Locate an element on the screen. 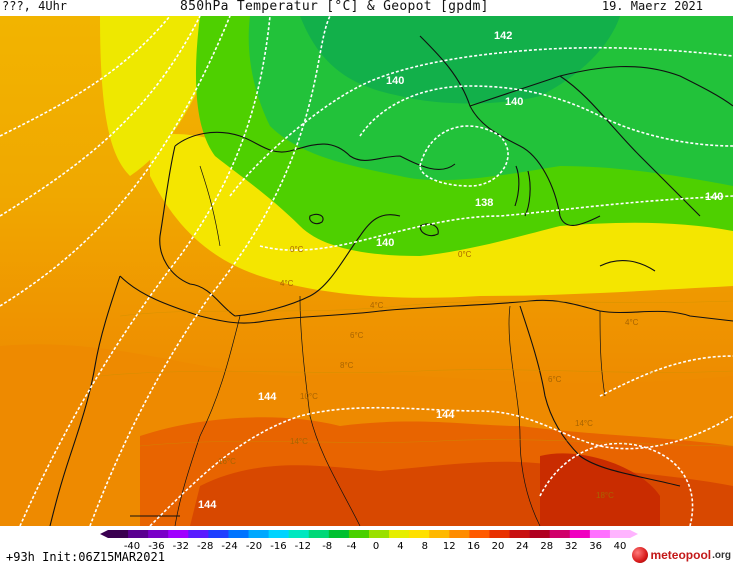  logo-brand: meteopool is located at coordinates (681, 555).